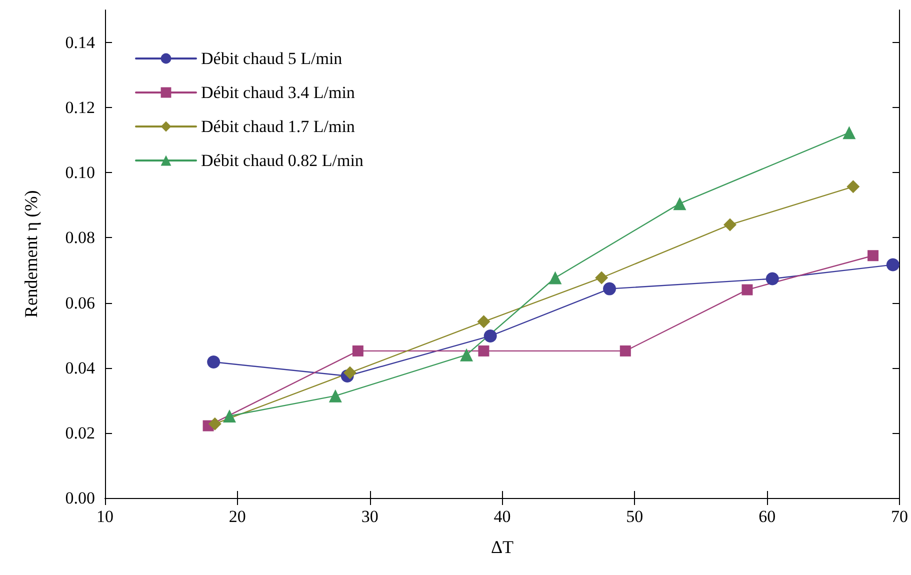 This screenshot has height=575, width=911. I want to click on y-tick-label: 0.12, so click(80, 108).